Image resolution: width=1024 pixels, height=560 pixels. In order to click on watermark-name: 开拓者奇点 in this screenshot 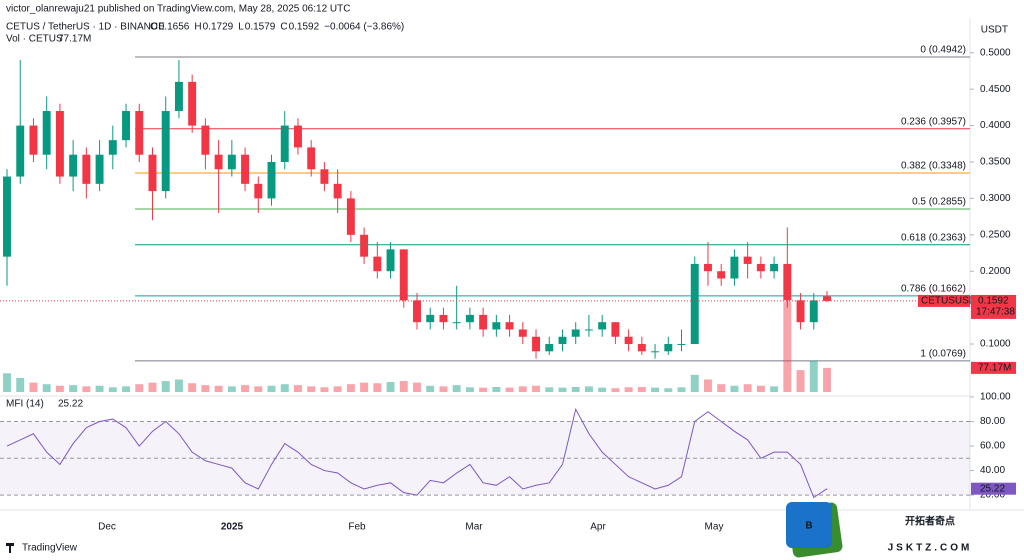, I will do `click(930, 521)`.